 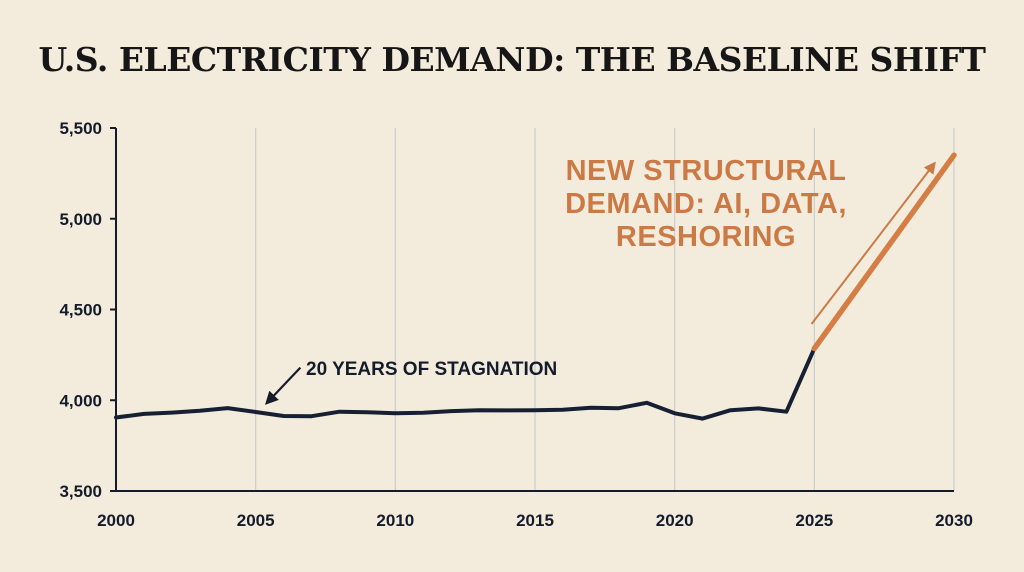 What do you see at coordinates (814, 520) in the screenshot?
I see `x-tick-label-2025: 2025` at bounding box center [814, 520].